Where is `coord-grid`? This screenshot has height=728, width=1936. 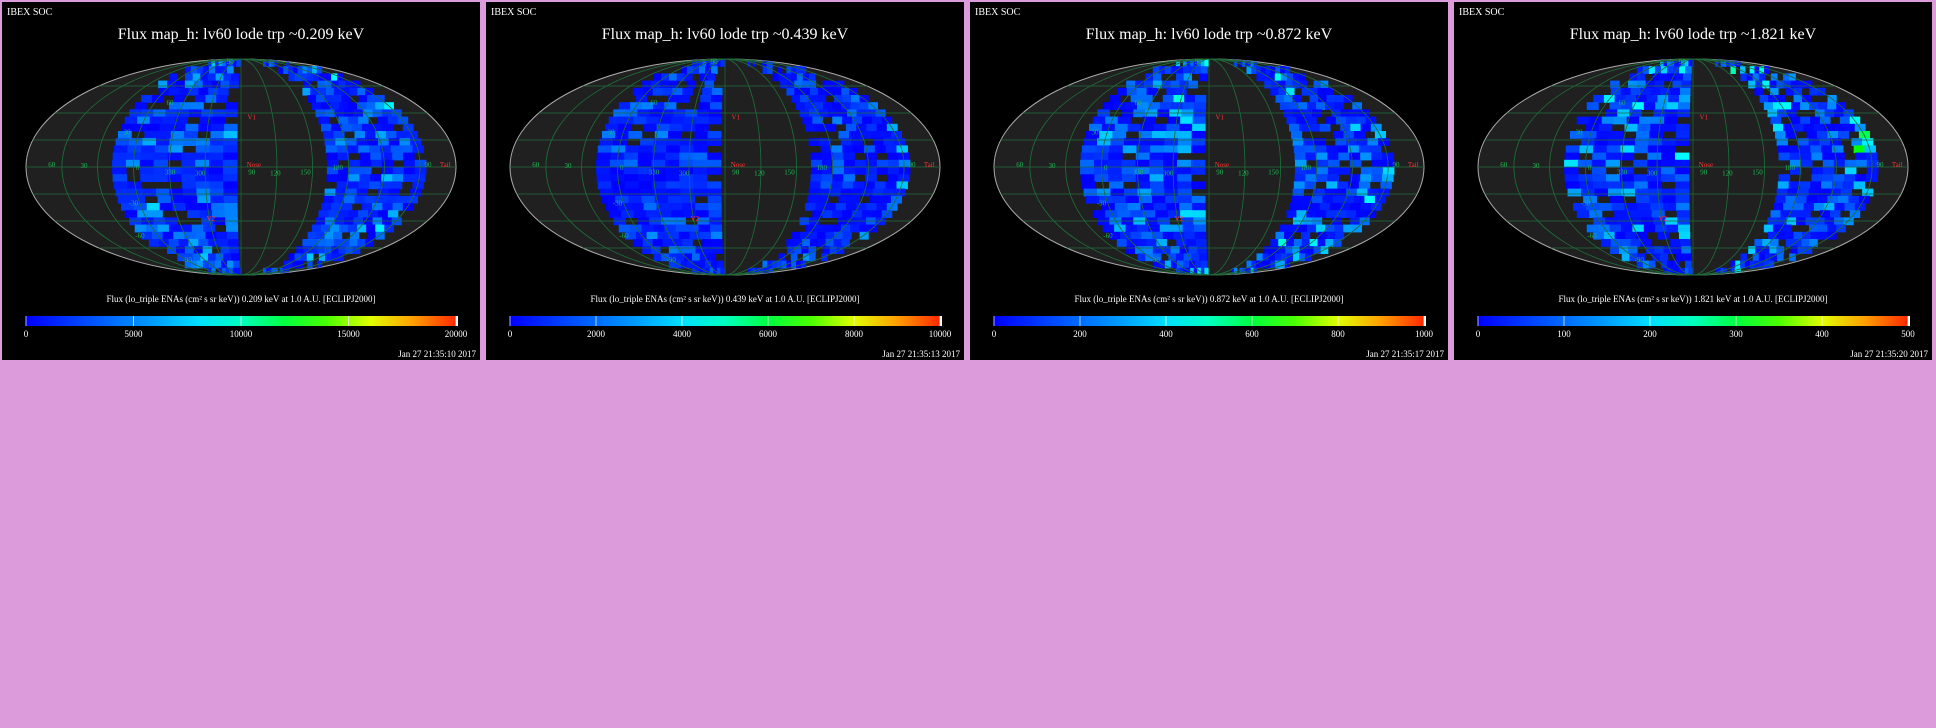 coord-grid is located at coordinates (1209, 167).